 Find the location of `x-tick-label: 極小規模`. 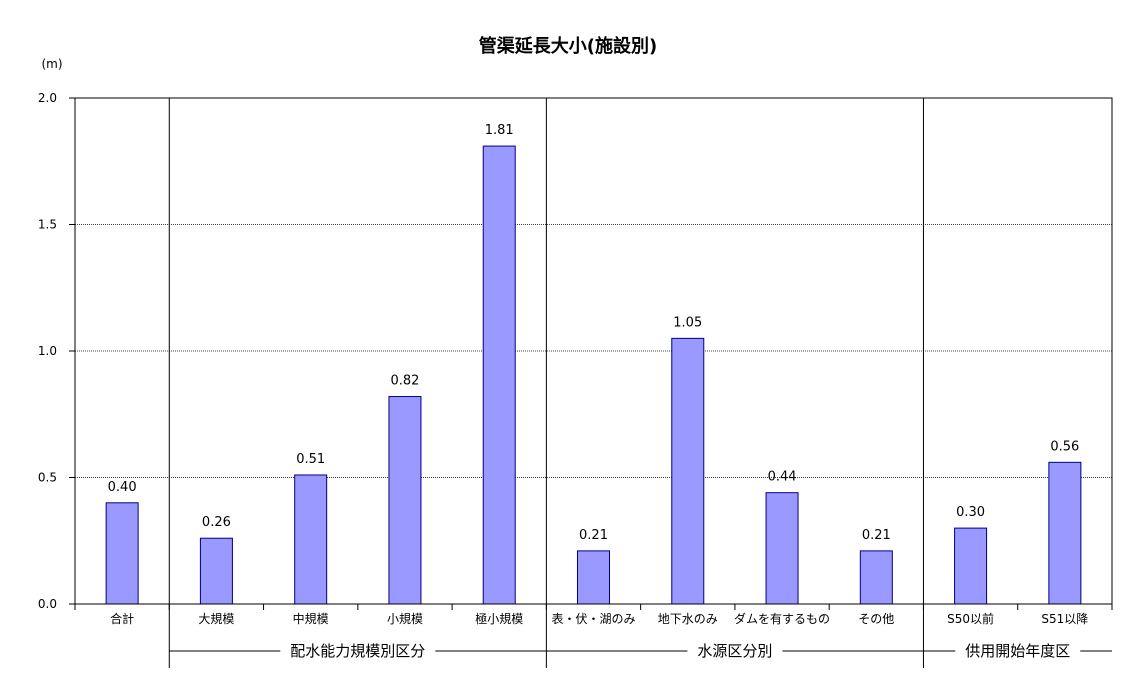

x-tick-label: 極小規模 is located at coordinates (499, 618).